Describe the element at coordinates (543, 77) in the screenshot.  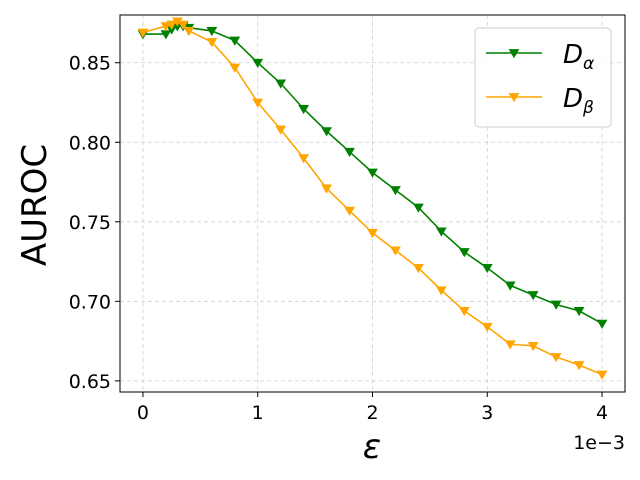
I see `legend: Dα Dβ` at that location.